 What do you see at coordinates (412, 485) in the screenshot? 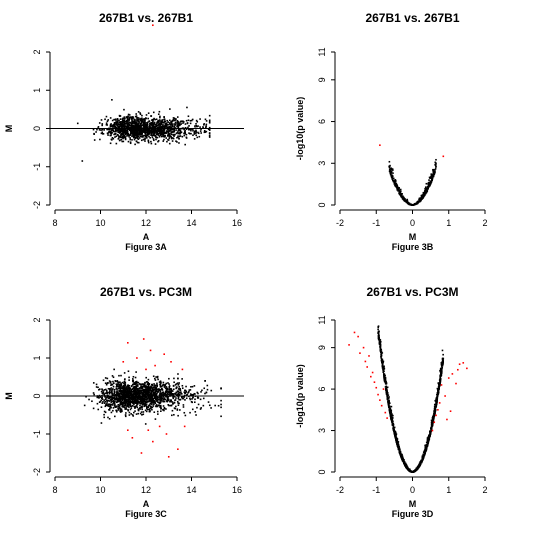
I see `x-axis: -2 -1 0 1 2` at bounding box center [412, 485].